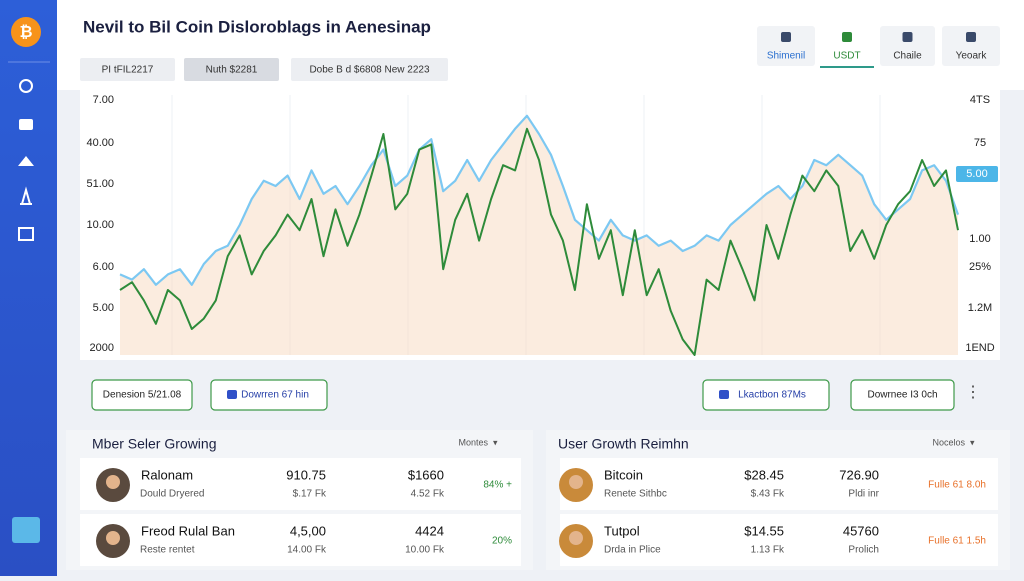 The image size is (1024, 581). I want to click on row-change: 20%, so click(502, 541).